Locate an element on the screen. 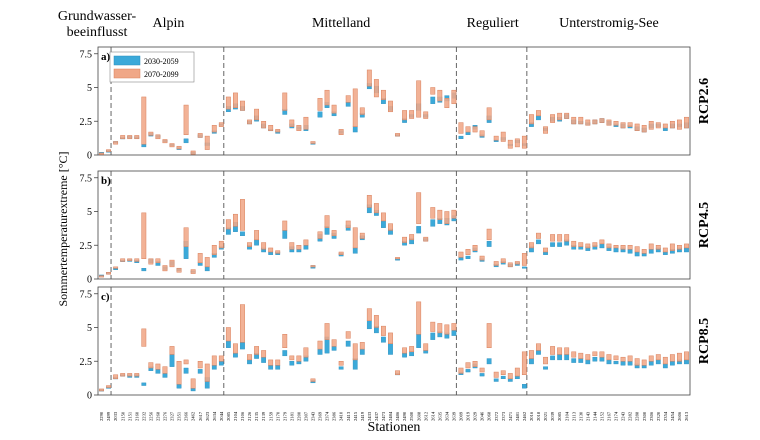 The image size is (760, 440). station-label-9: 2276 is located at coordinates (165, 416).